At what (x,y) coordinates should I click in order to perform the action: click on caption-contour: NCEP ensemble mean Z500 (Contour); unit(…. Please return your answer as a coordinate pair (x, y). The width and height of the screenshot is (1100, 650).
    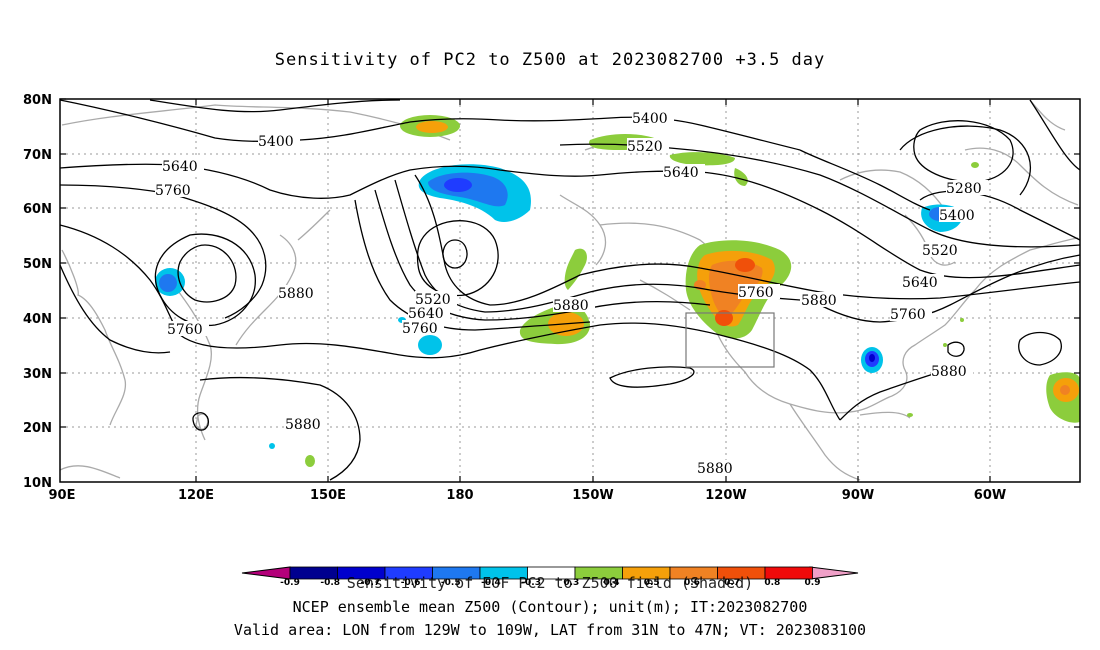
    Looking at the image, I should click on (550, 607).